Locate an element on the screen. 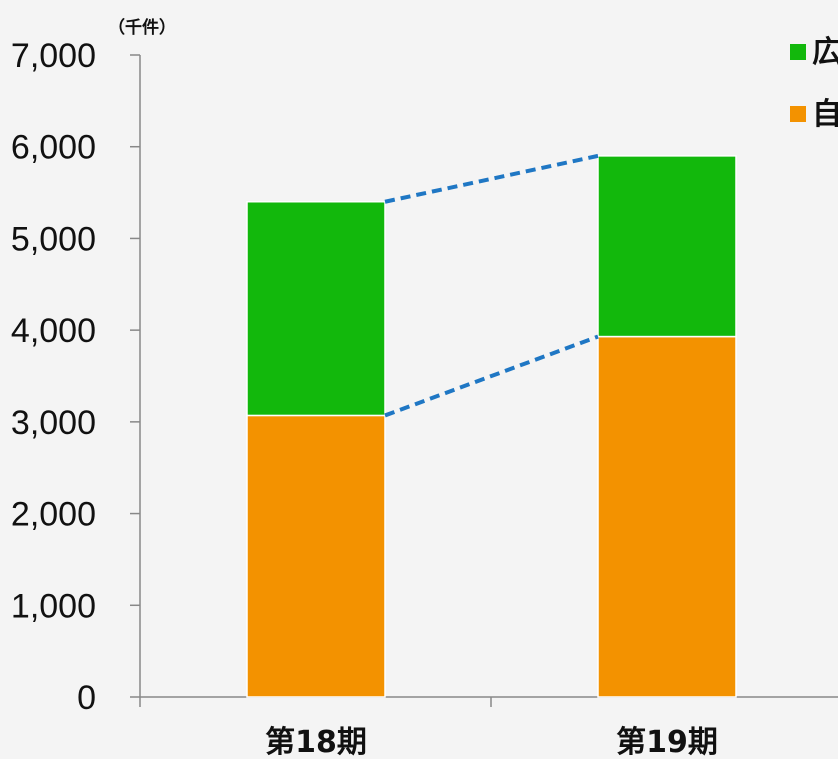 The image size is (838, 759). x-category-label: 第19期 is located at coordinates (667, 742).